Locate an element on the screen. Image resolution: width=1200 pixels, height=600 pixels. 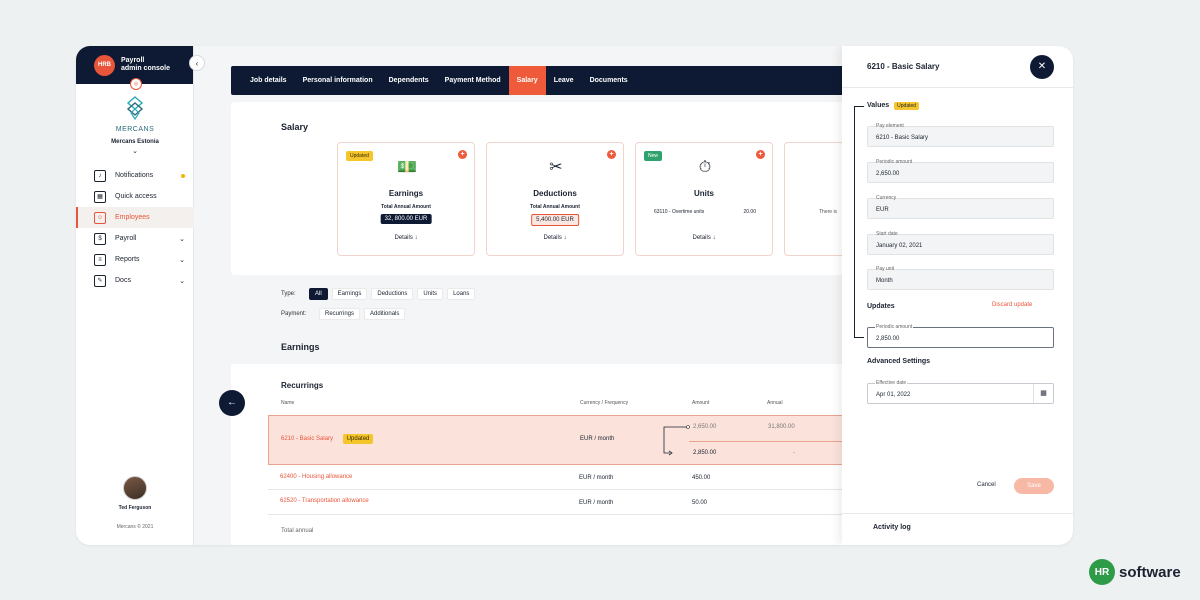
bell-icon: ♪ is located at coordinates (100, 175).